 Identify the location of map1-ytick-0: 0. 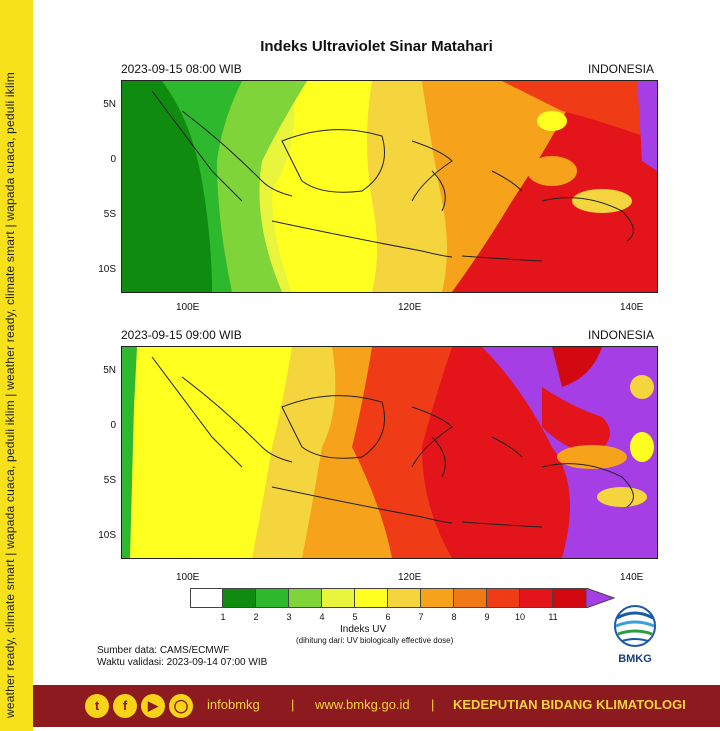
(113, 159).